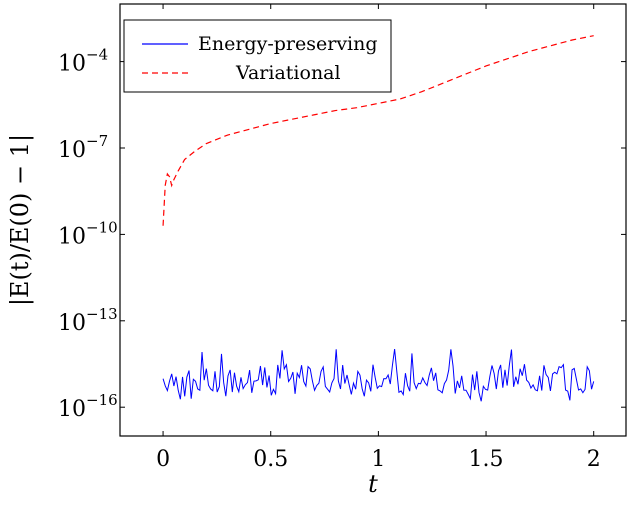 This screenshot has width=629, height=506. I want to click on x-tick-label: 0.5, so click(270, 459).